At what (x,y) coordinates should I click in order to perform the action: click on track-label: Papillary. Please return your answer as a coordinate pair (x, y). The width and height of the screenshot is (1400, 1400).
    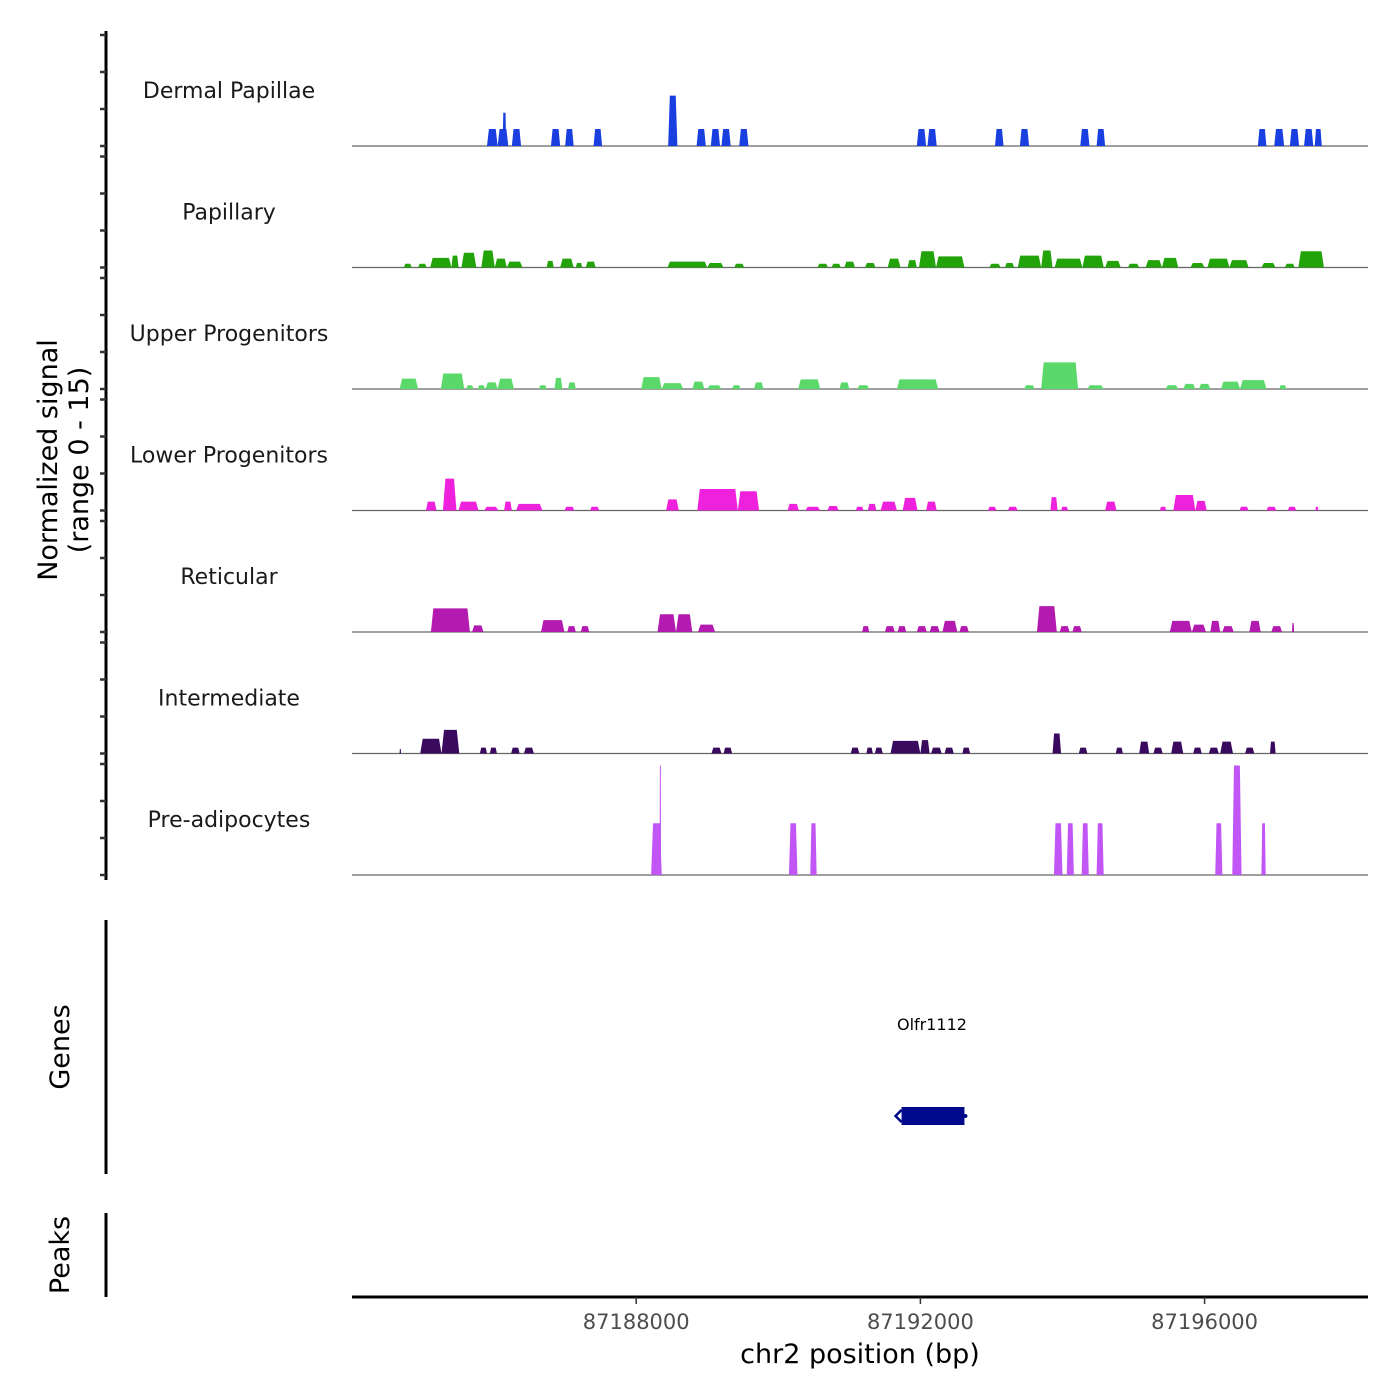
    Looking at the image, I should click on (229, 213).